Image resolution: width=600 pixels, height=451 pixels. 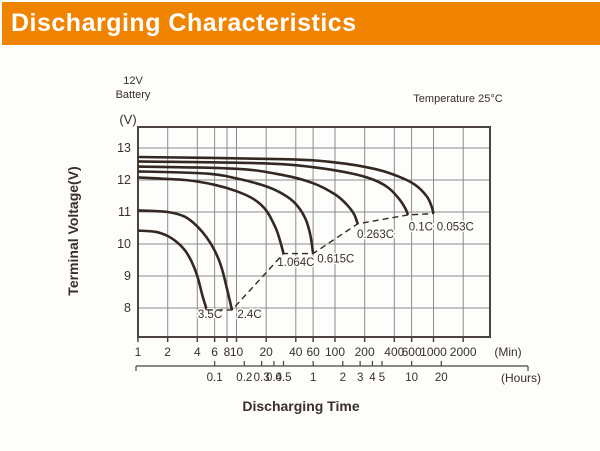 What do you see at coordinates (73, 230) in the screenshot?
I see `y-axis-title: Terminal Voltage(V)` at bounding box center [73, 230].